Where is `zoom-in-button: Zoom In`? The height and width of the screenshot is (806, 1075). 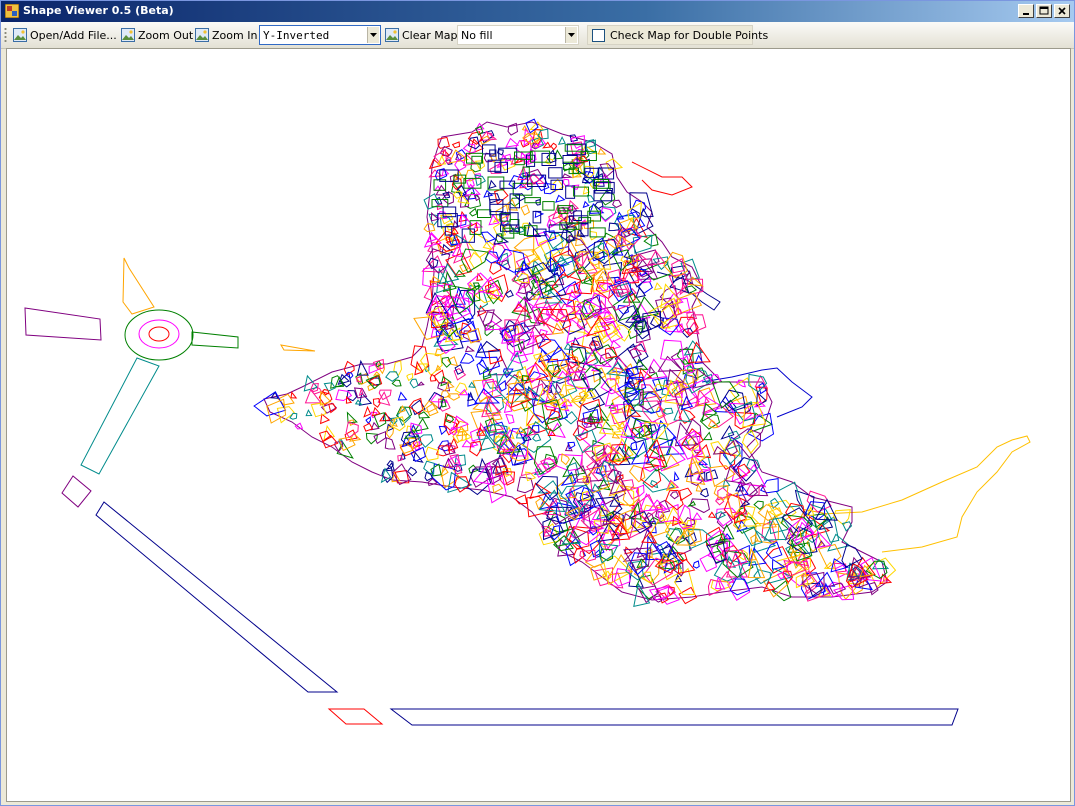
zoom-in-button: Zoom In is located at coordinates (226, 35).